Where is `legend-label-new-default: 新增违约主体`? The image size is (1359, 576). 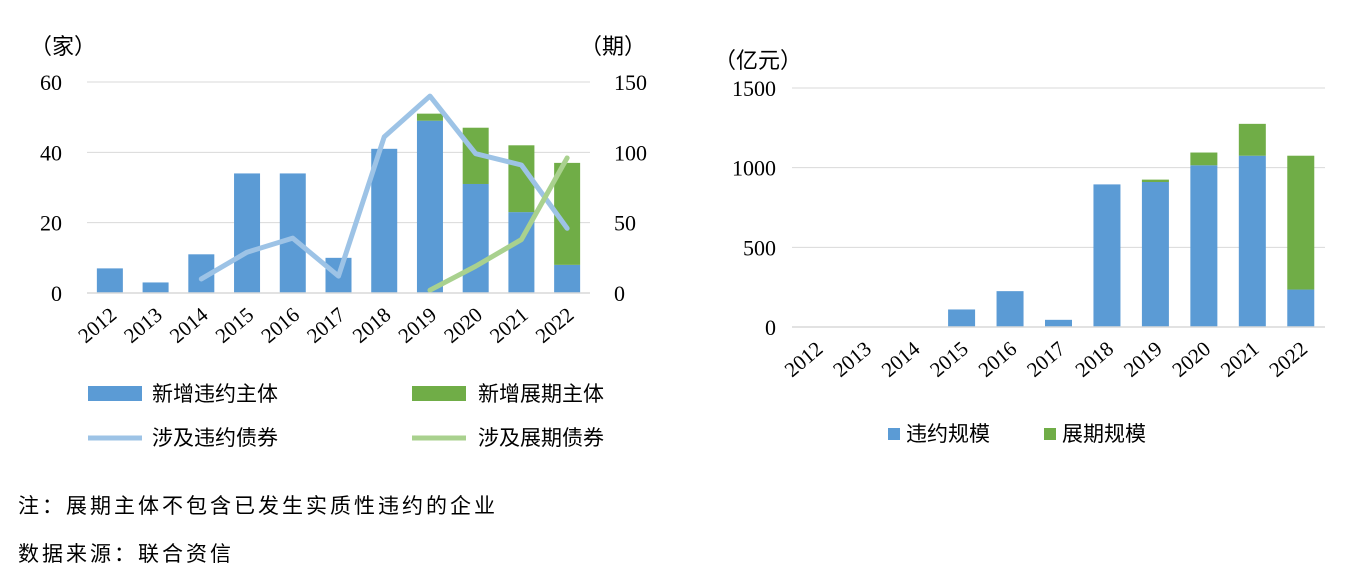
legend-label-new-default: 新增违约主体 is located at coordinates (215, 394).